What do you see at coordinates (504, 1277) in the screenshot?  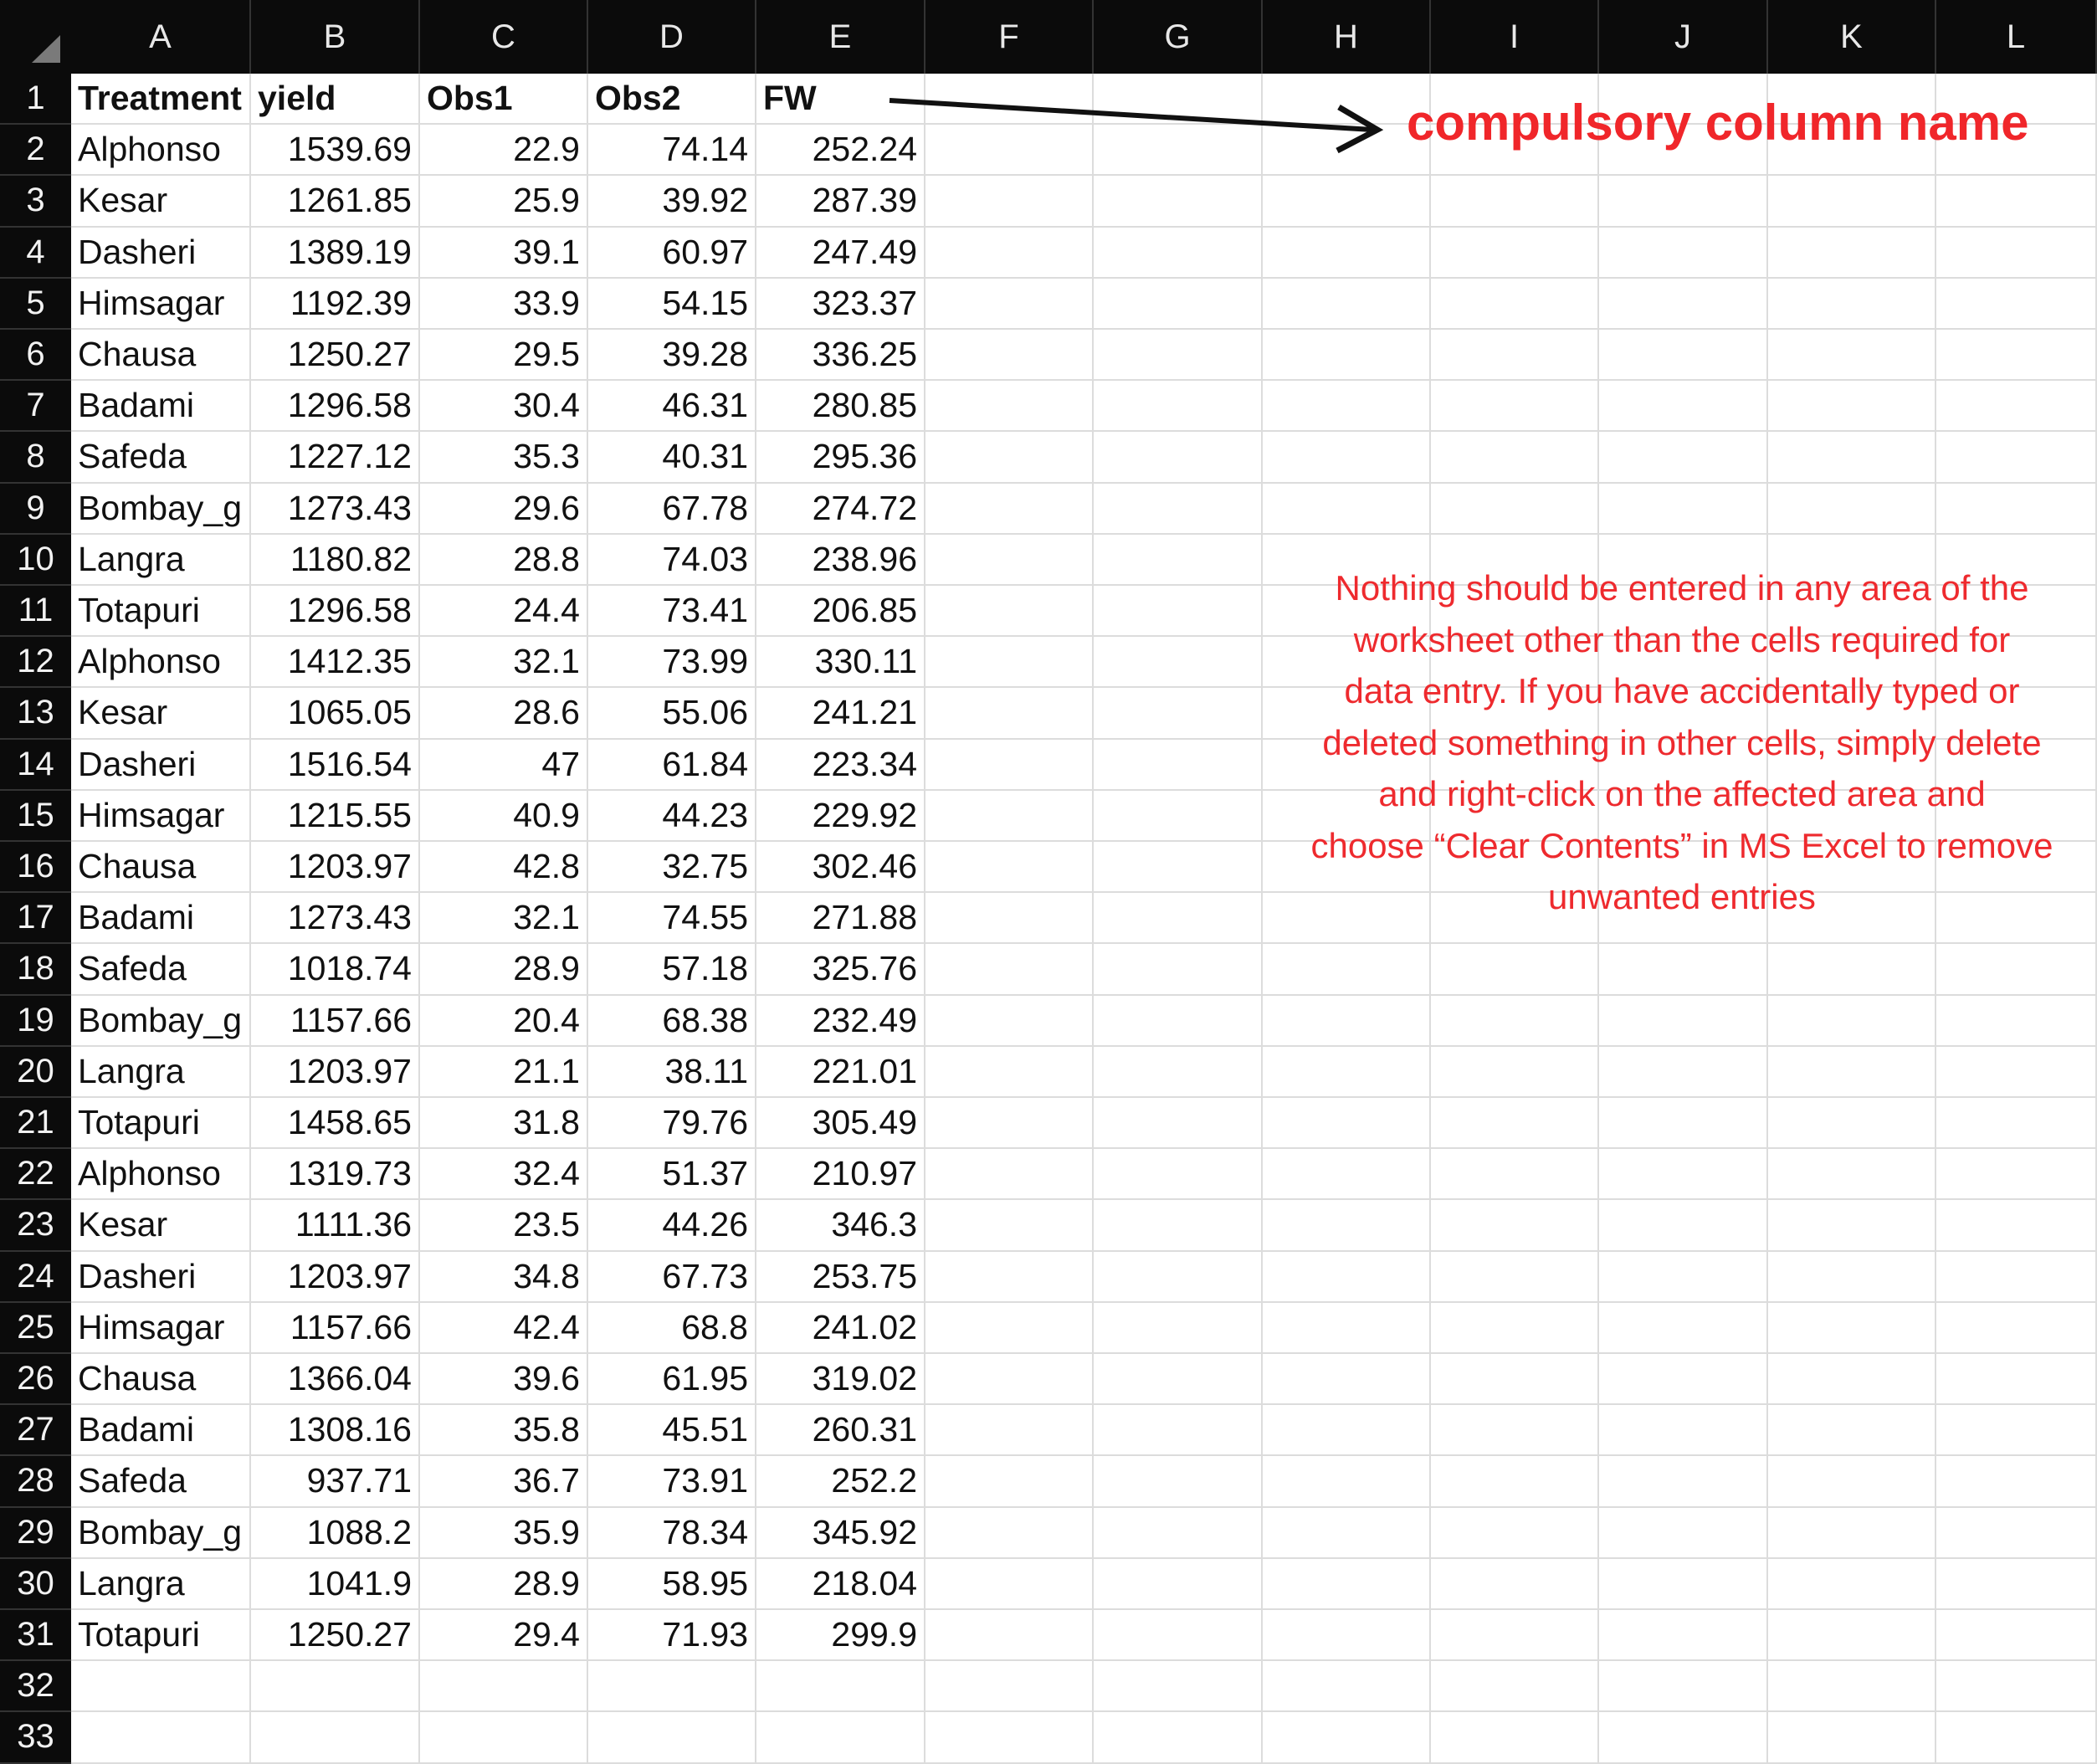 I see `cell-C24: 34.8` at bounding box center [504, 1277].